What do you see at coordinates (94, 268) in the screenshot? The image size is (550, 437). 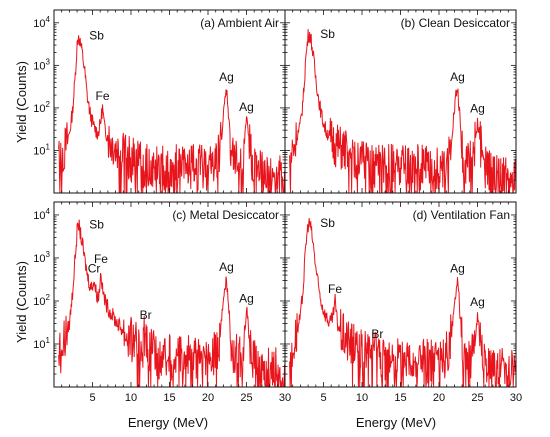 I see `peak-label-cr: Cr` at bounding box center [94, 268].